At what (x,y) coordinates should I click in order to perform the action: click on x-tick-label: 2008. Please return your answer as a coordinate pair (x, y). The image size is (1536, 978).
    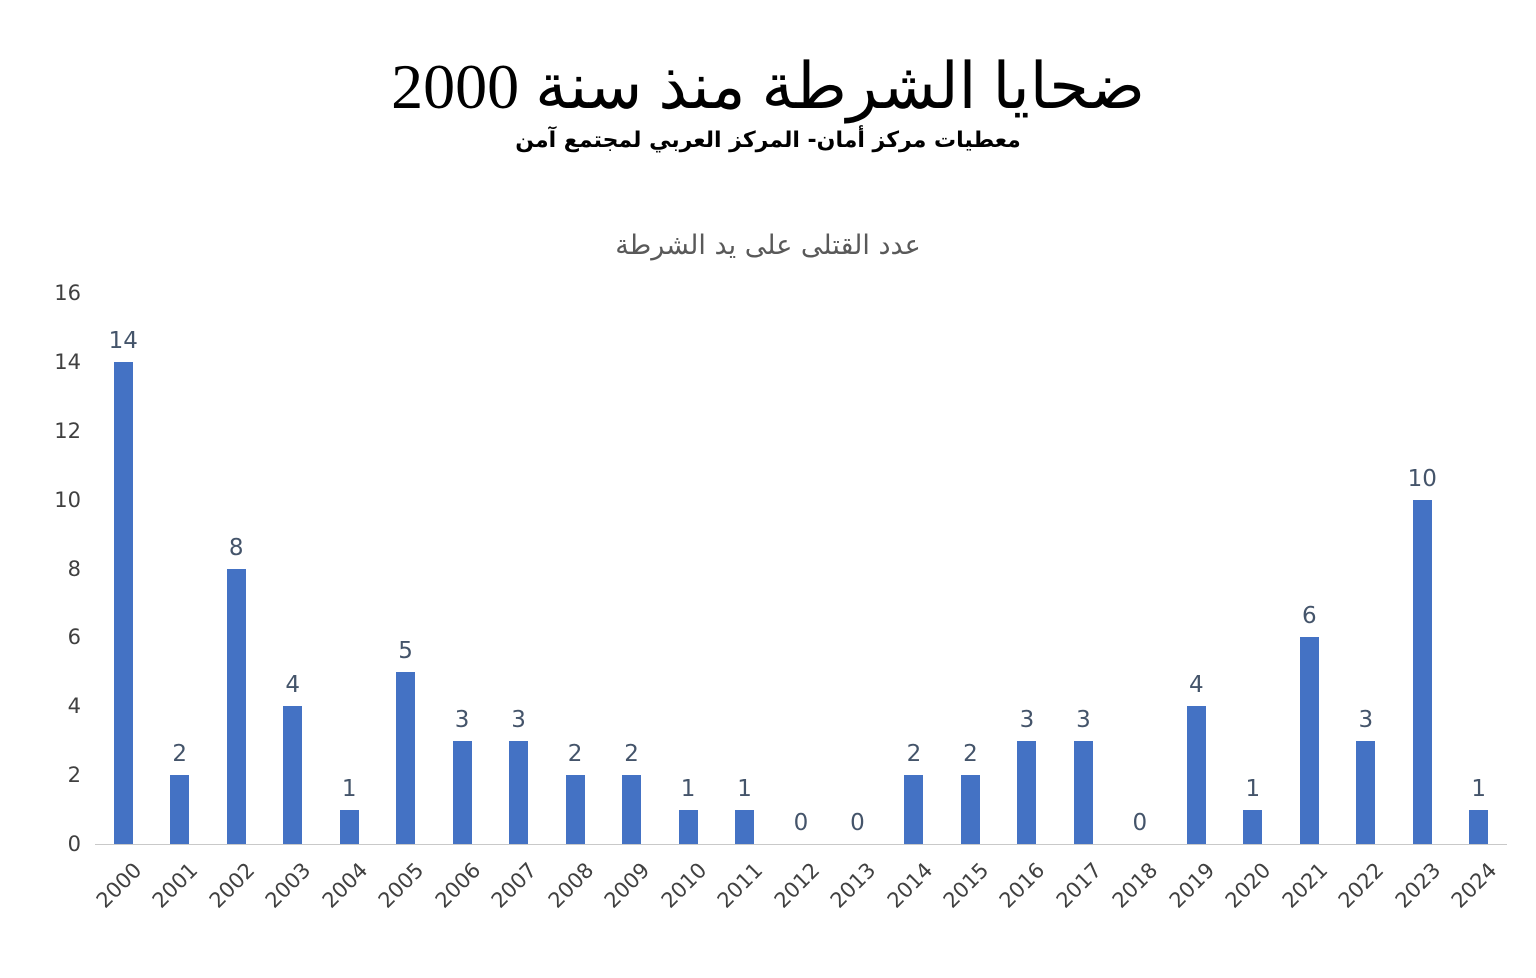
    Looking at the image, I should click on (571, 885).